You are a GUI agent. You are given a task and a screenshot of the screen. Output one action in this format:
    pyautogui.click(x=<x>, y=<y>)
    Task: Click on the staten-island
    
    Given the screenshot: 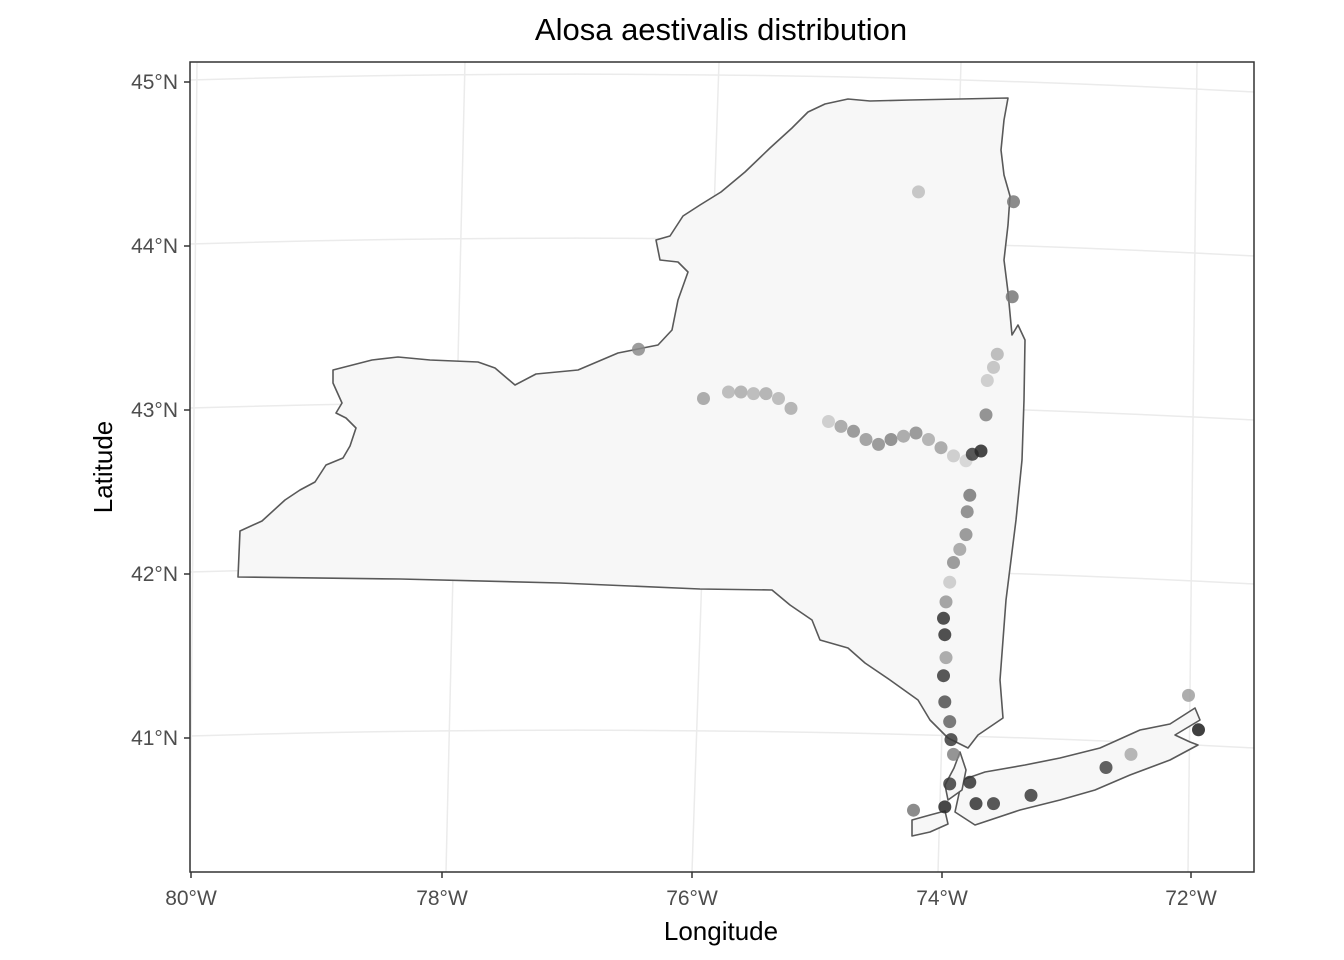 What is the action you would take?
    pyautogui.click(x=930, y=823)
    